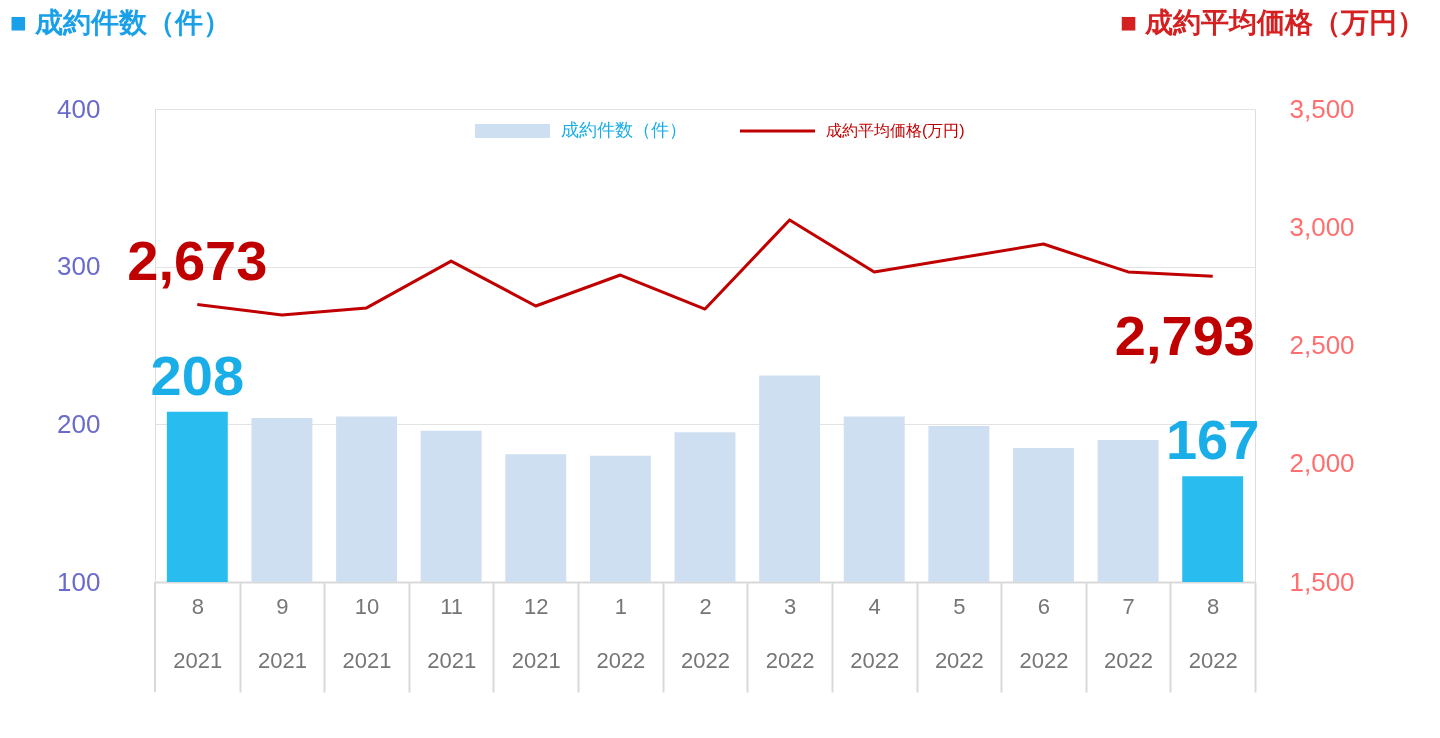  Describe the element at coordinates (875, 633) in the screenshot. I see `category-label: 4 2022` at that location.